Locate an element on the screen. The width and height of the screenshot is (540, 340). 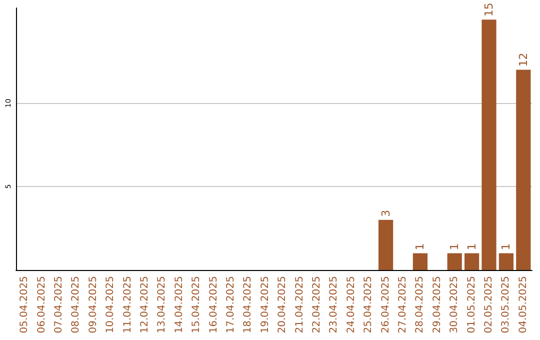
x-tick-label: 23.04.2025 is located at coordinates (334, 305).